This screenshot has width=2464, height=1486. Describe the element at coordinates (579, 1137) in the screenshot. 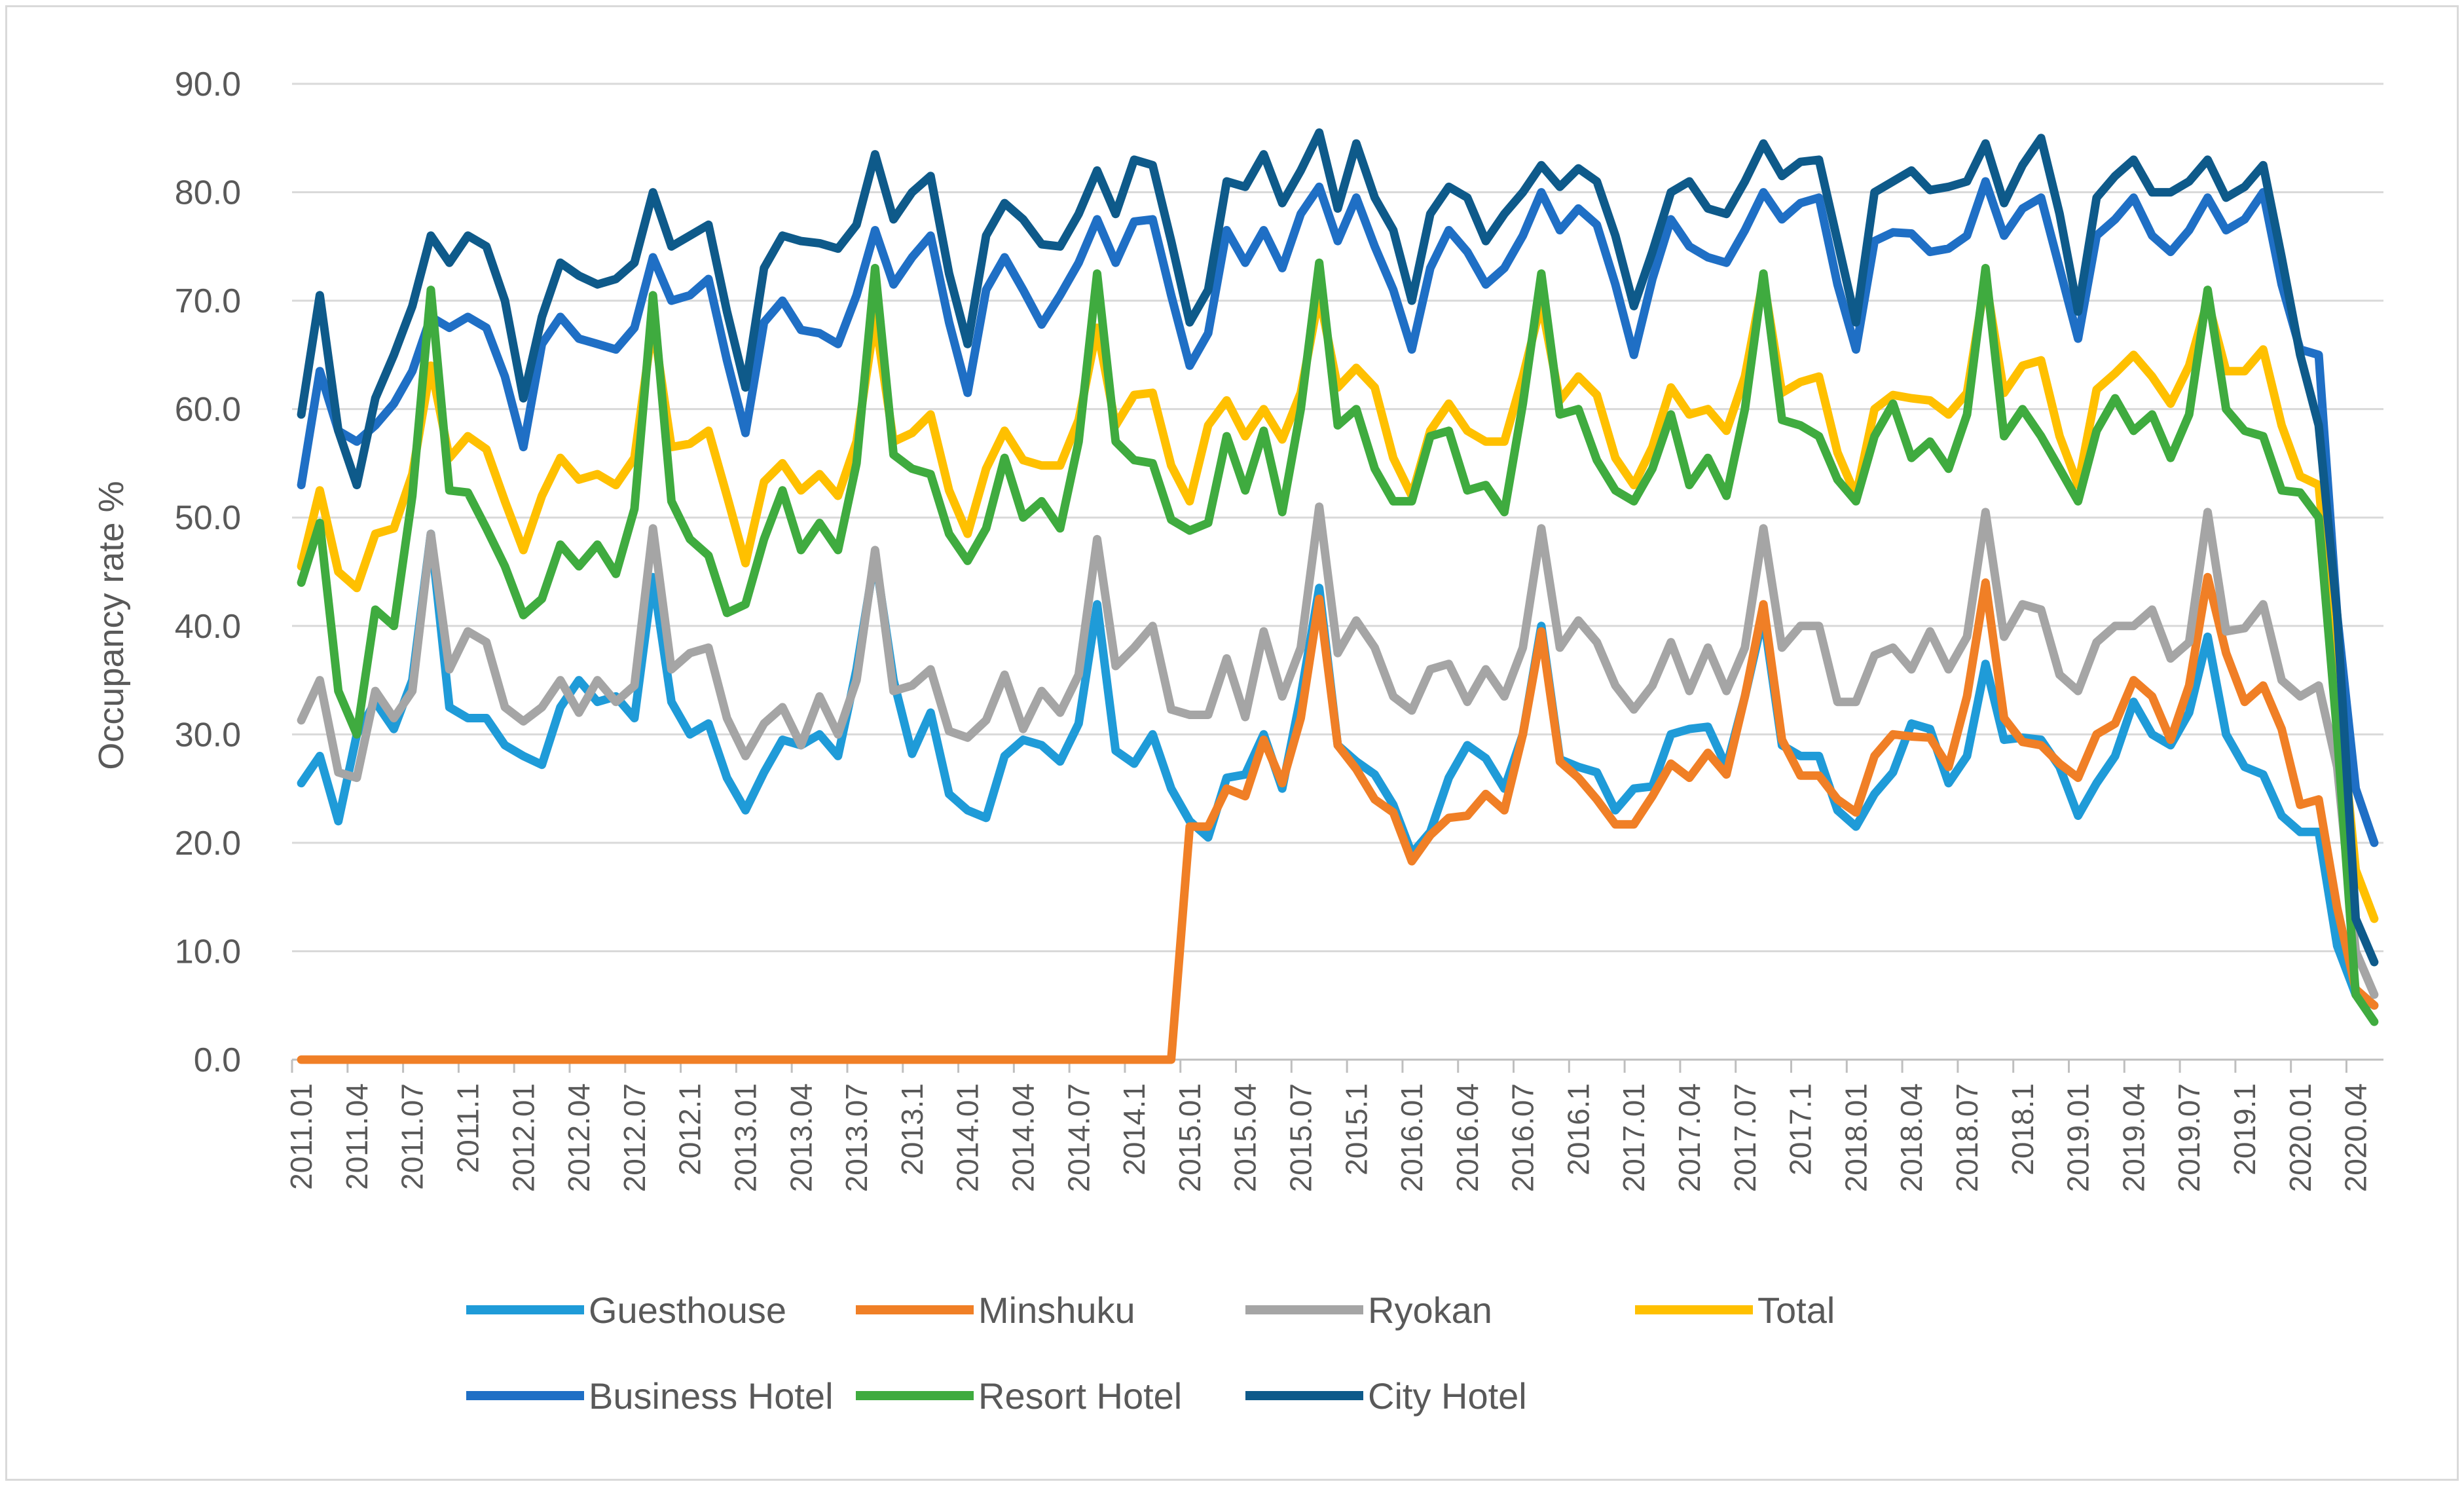

I see `x-tick-label: 2012.04` at that location.